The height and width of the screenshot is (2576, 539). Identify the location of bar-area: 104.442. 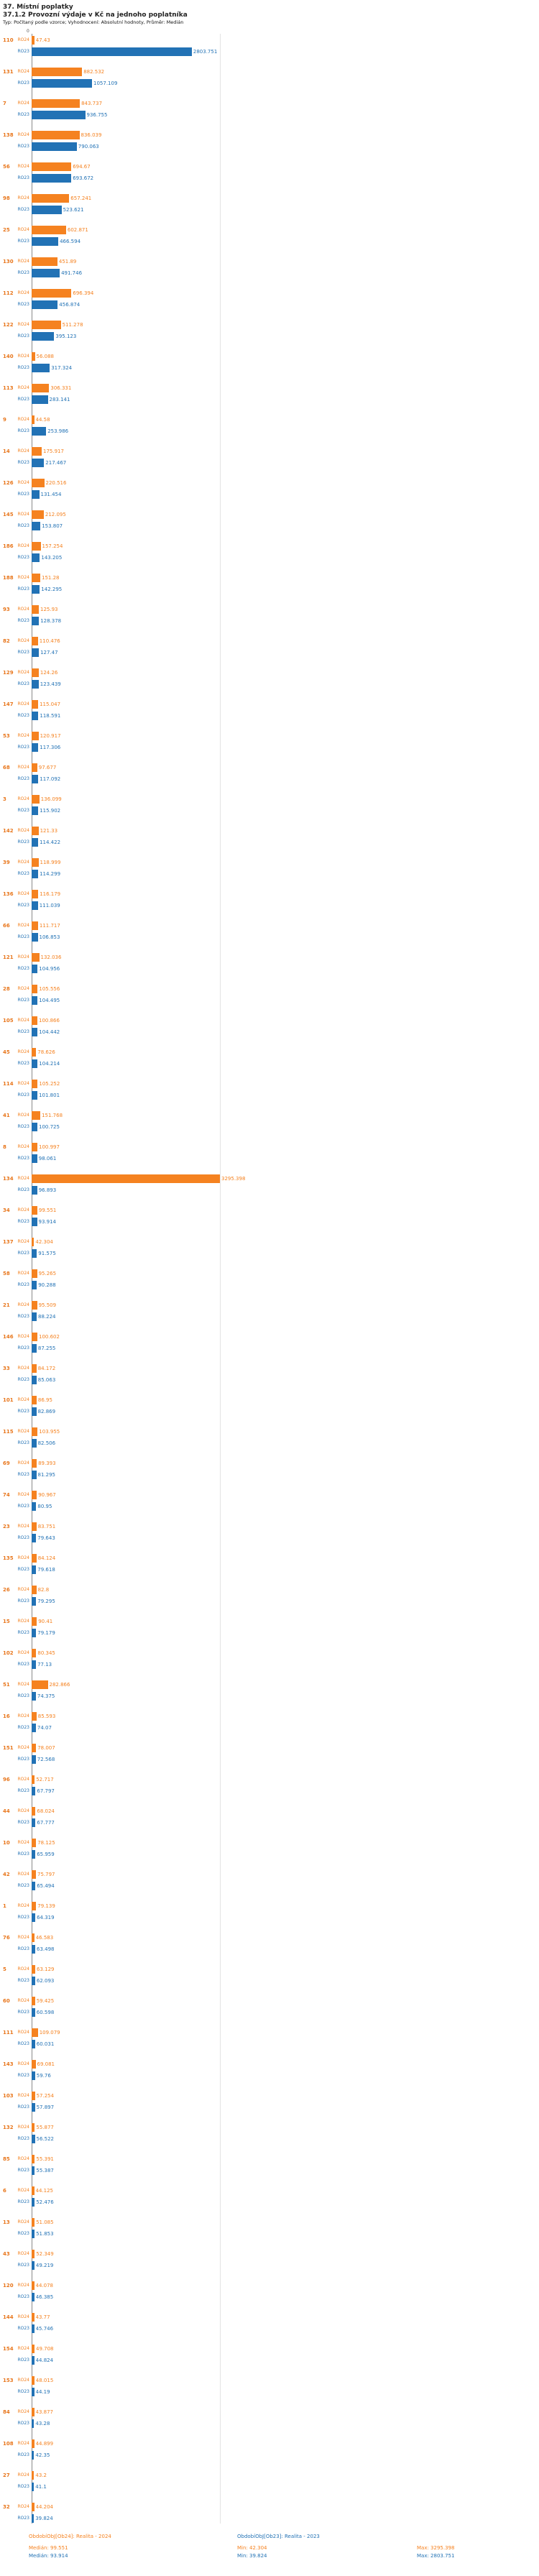
(284, 1032).